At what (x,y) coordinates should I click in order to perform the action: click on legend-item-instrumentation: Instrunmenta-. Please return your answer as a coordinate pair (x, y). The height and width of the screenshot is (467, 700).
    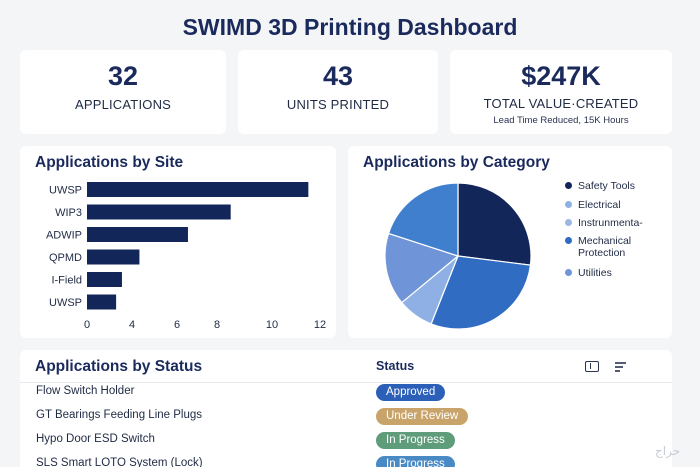
    Looking at the image, I should click on (604, 223).